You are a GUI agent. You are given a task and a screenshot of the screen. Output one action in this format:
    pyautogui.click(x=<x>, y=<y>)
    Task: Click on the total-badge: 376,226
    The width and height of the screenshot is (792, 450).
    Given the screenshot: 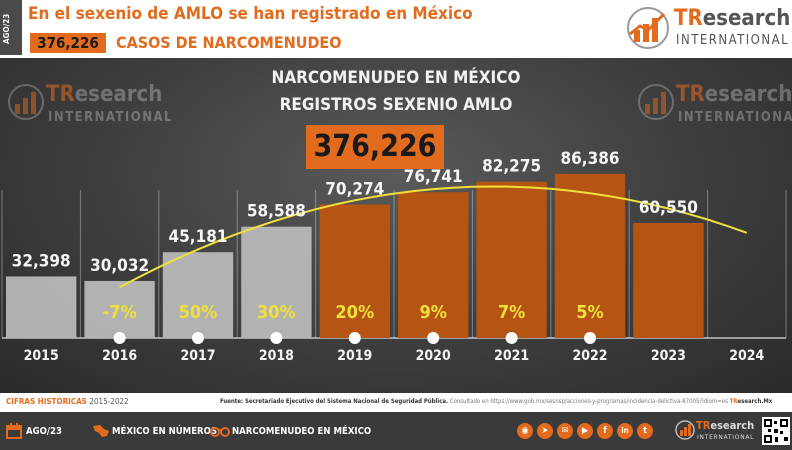 What is the action you would take?
    pyautogui.click(x=68, y=43)
    